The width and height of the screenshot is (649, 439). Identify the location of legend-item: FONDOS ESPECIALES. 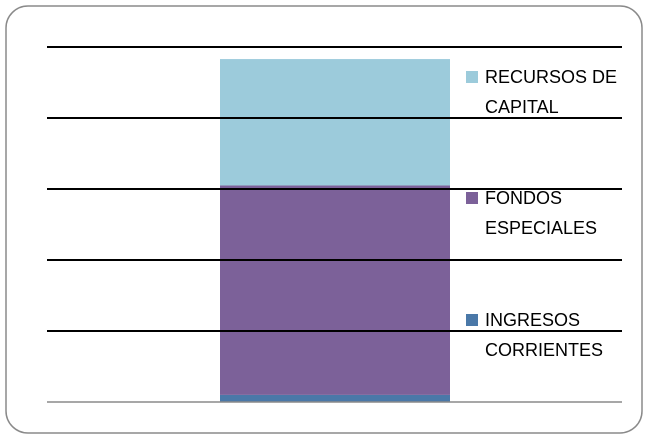
(548, 213).